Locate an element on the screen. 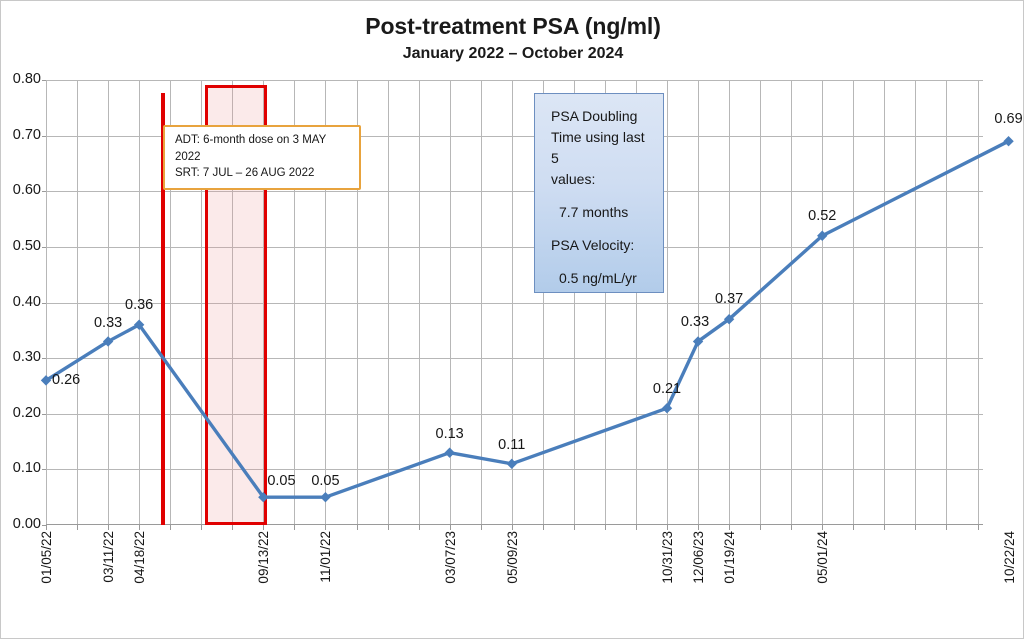  chart-subtitle: January 2022 – October 2024 is located at coordinates (513, 53).